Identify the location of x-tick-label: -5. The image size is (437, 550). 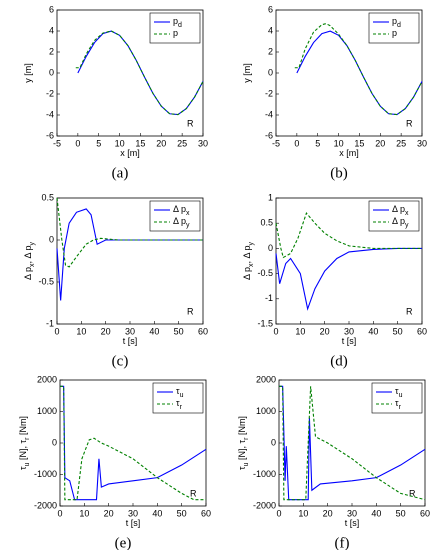
(57, 143).